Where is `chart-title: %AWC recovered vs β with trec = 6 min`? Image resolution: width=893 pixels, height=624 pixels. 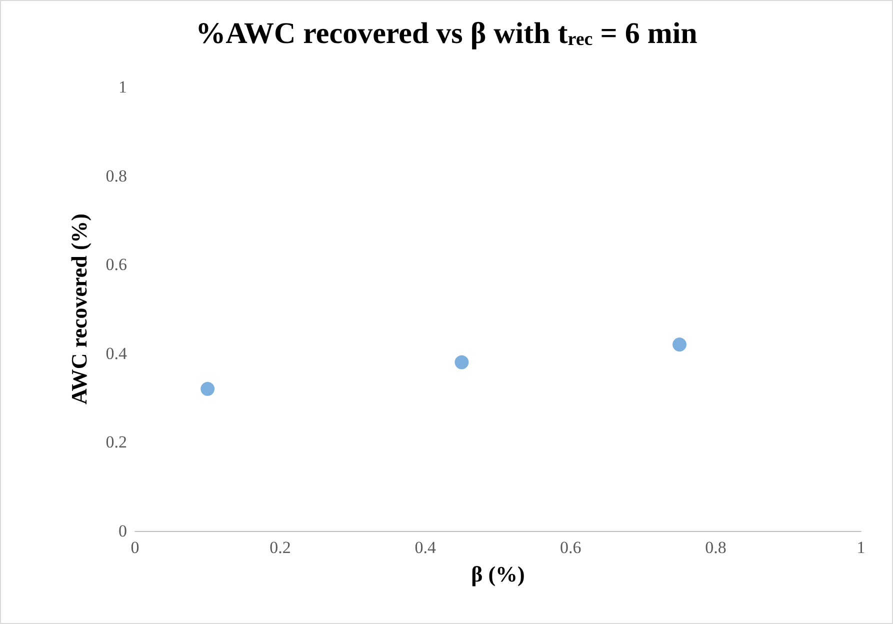 chart-title: %AWC recovered vs β with trec = 6 min is located at coordinates (447, 33).